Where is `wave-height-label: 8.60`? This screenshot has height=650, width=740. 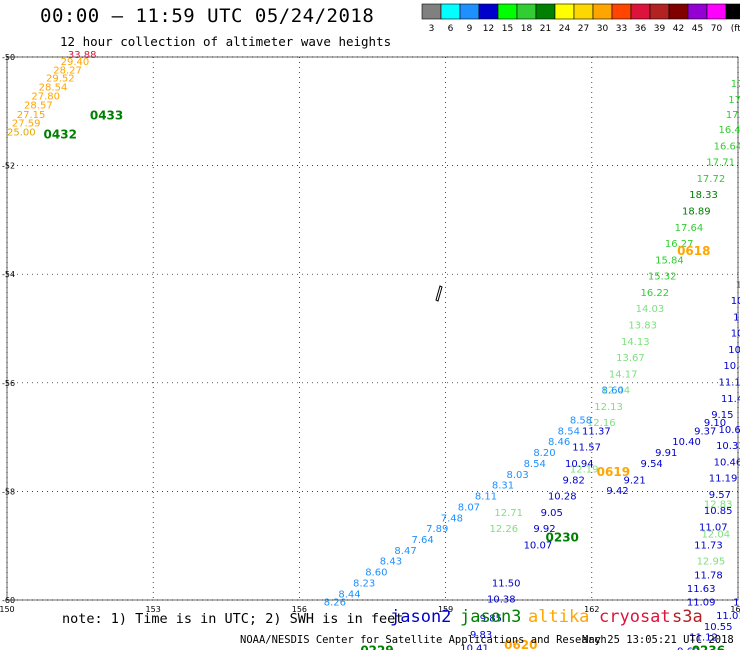
wave-height-label: 8.60 is located at coordinates (613, 391).